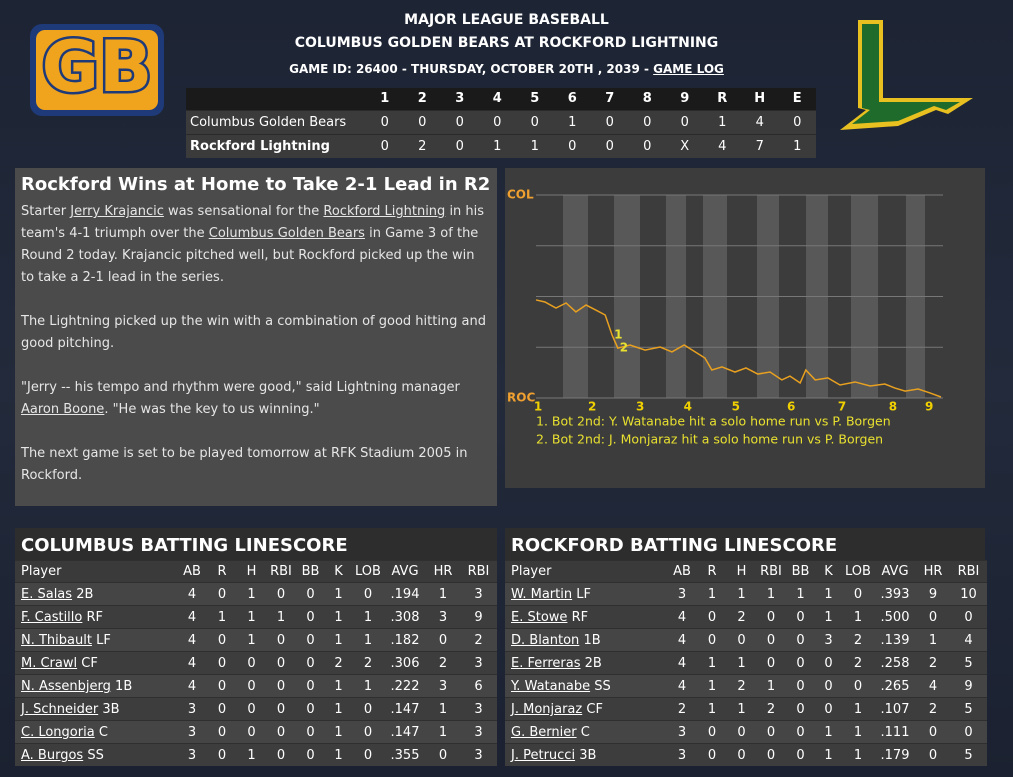 Image resolution: width=1013 pixels, height=777 pixels. What do you see at coordinates (539, 617) in the screenshot?
I see `player-link: E. Stowe` at bounding box center [539, 617].